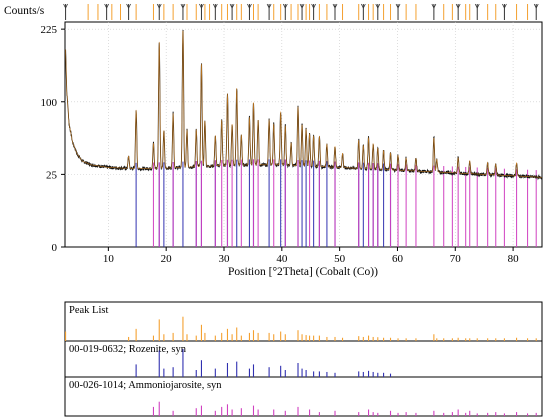 This screenshot has height=419, width=550. What do you see at coordinates (167, 259) in the screenshot?
I see `x-tick-label: 20` at bounding box center [167, 259].